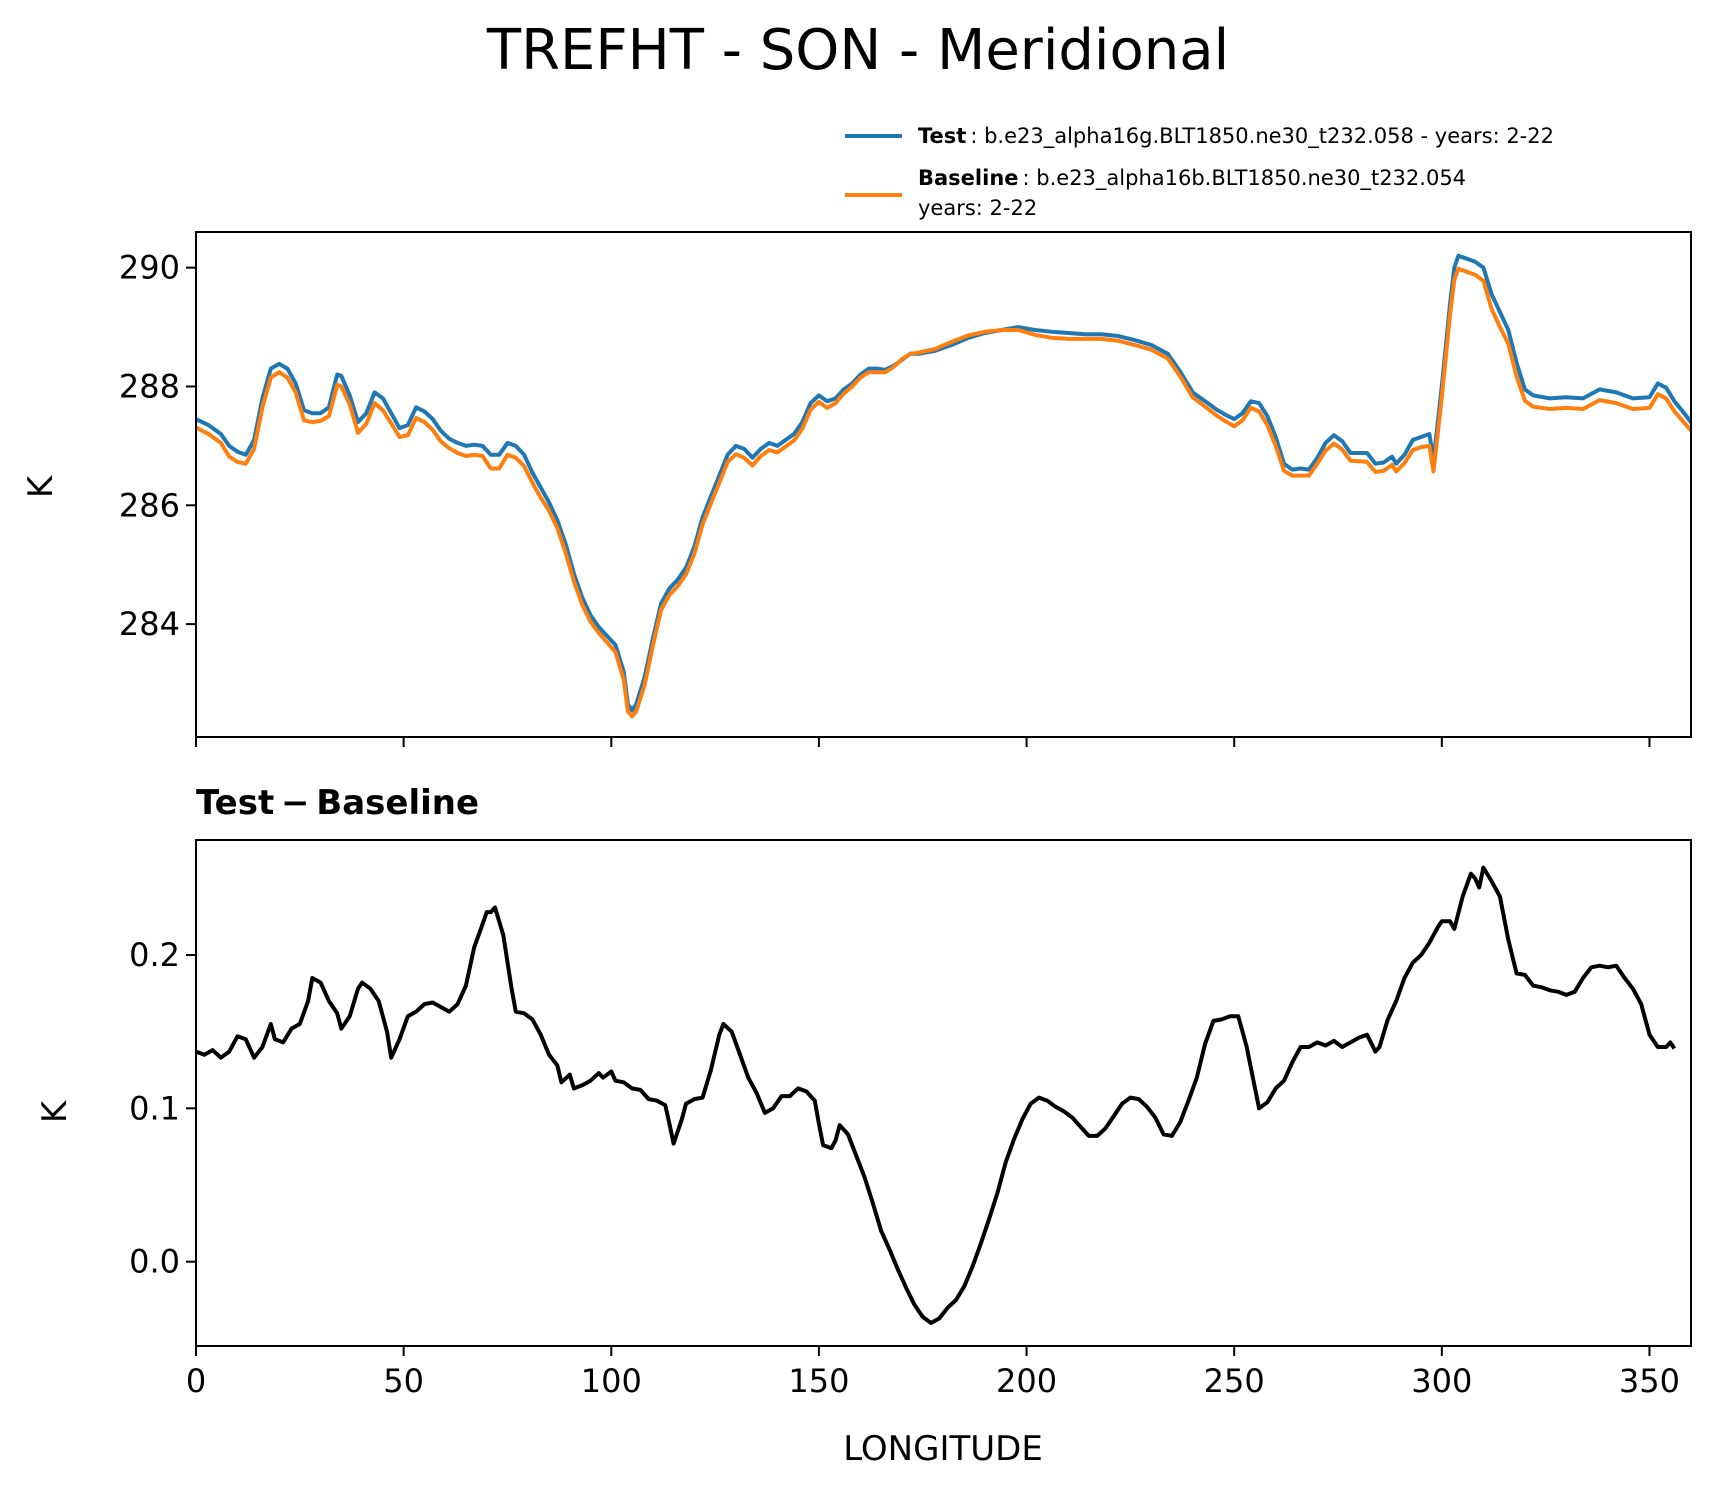  What do you see at coordinates (1649, 1381) in the screenshot?
I see `x-tick-label: 350` at bounding box center [1649, 1381].